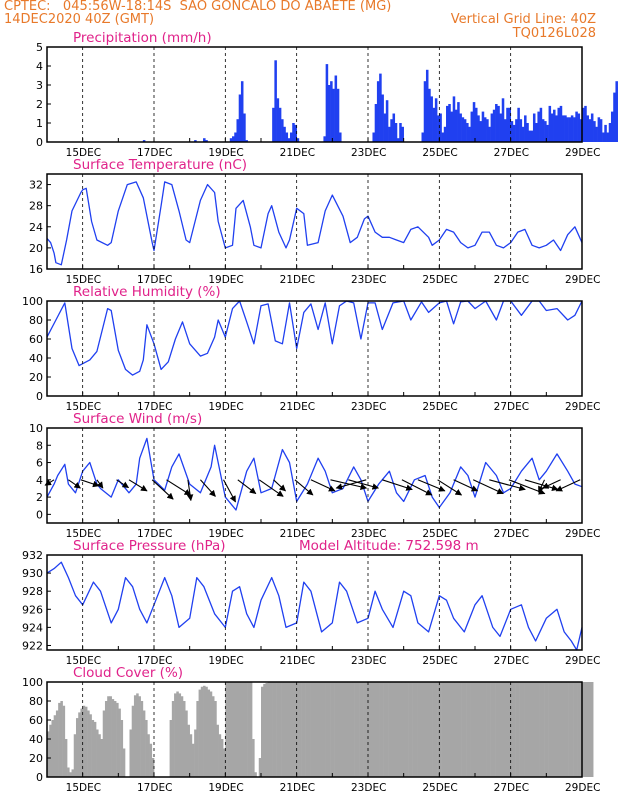 This screenshot has height=800, width=618. Describe the element at coordinates (314, 602) in the screenshot. I see `pressure-panel` at that location.